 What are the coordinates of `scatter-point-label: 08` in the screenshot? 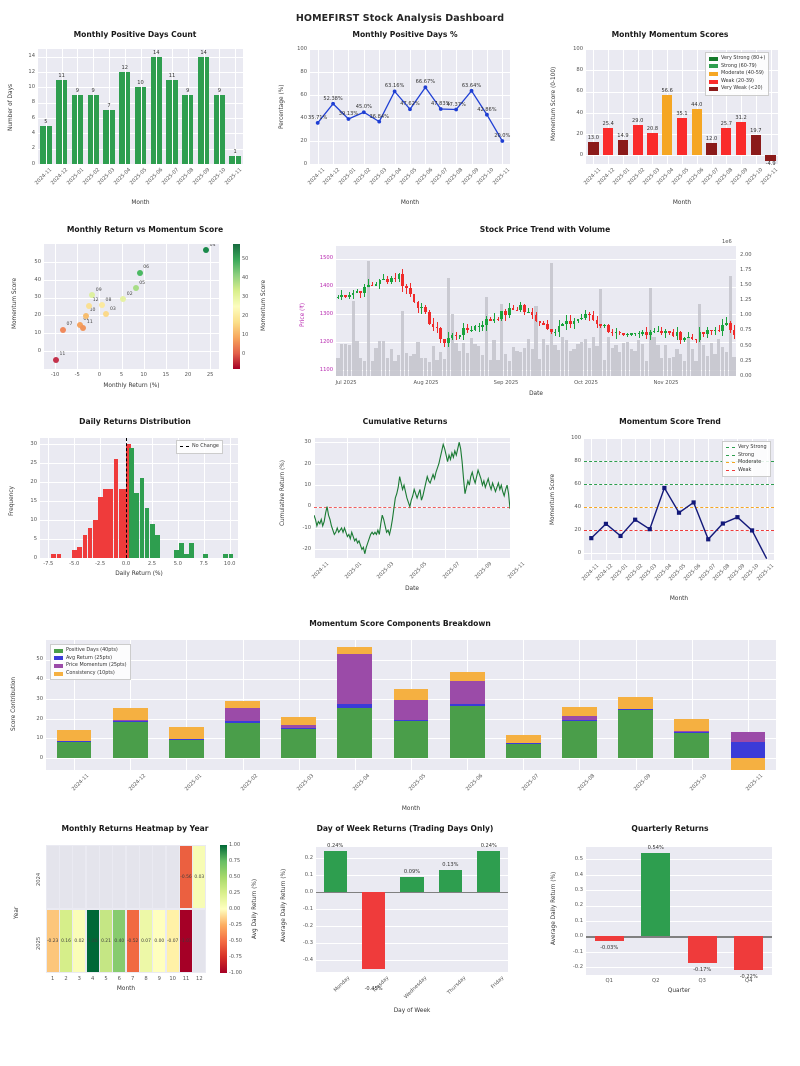 It's located at (108, 300).